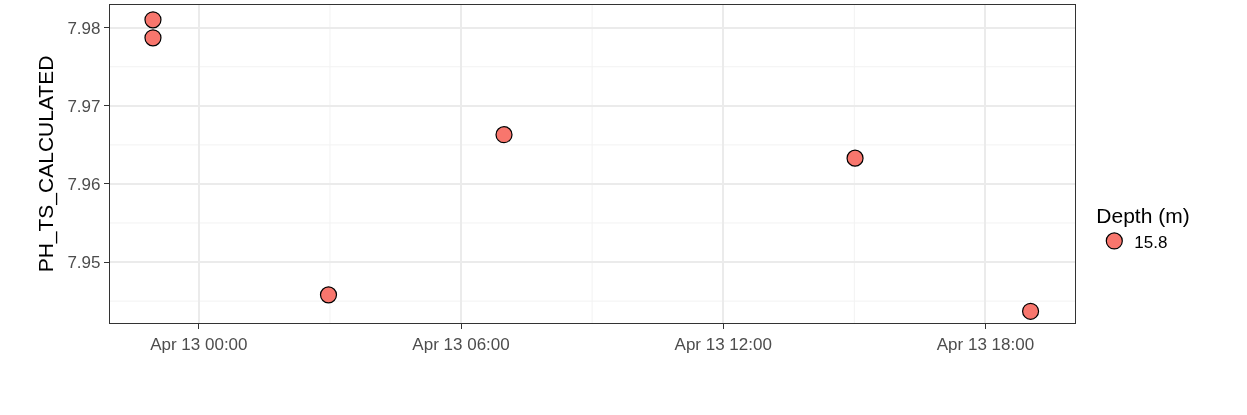 The height and width of the screenshot is (415, 1247). I want to click on y-axis-title: PH_TS_CALCULATED, so click(45, 164).